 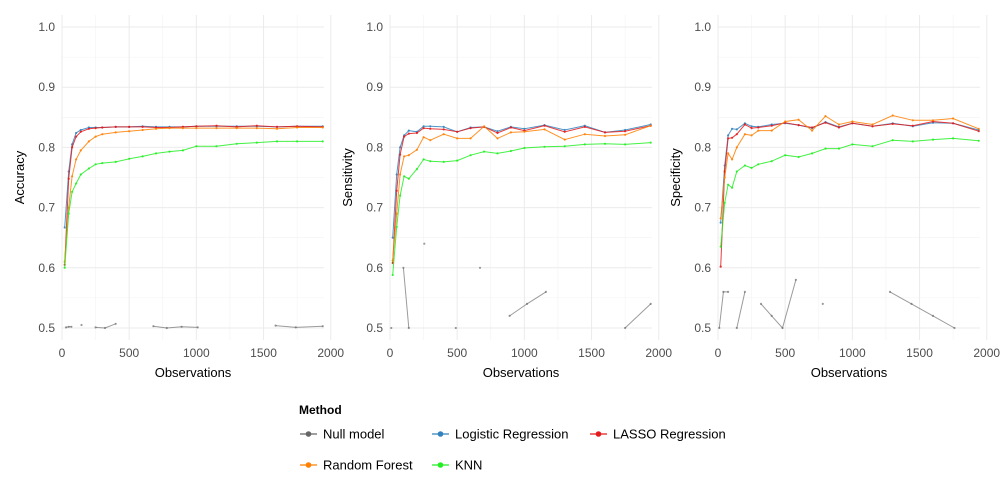 I want to click on y-tick-label: 0.5, so click(x=702, y=328).